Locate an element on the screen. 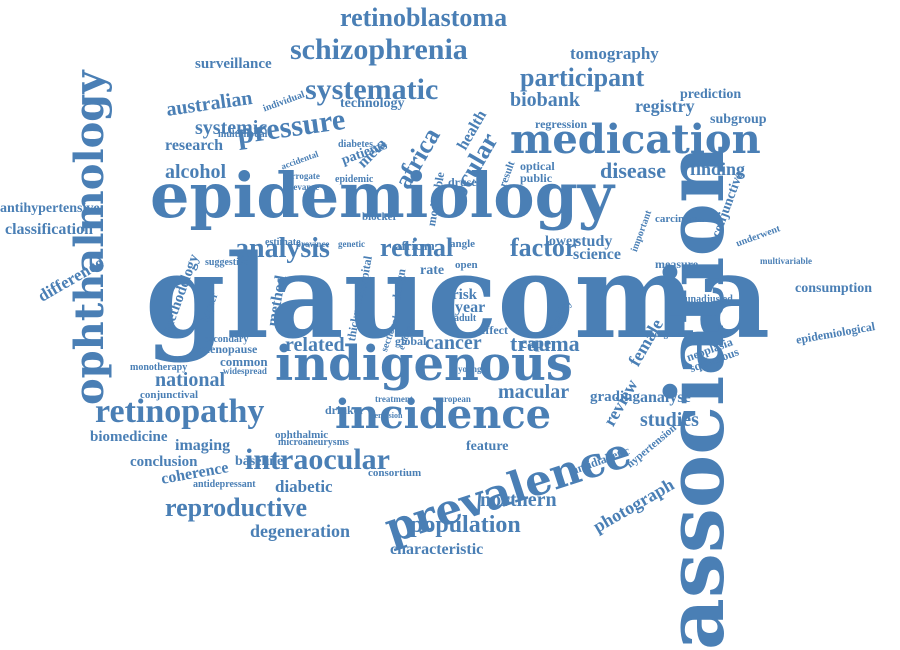 This screenshot has width=900, height=650. word-analyse: analyse is located at coordinates (665, 397).